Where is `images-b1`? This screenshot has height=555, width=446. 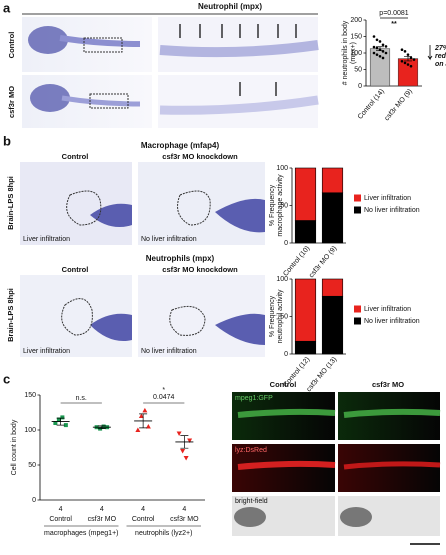
images-b1 is located at coordinates (142, 203).